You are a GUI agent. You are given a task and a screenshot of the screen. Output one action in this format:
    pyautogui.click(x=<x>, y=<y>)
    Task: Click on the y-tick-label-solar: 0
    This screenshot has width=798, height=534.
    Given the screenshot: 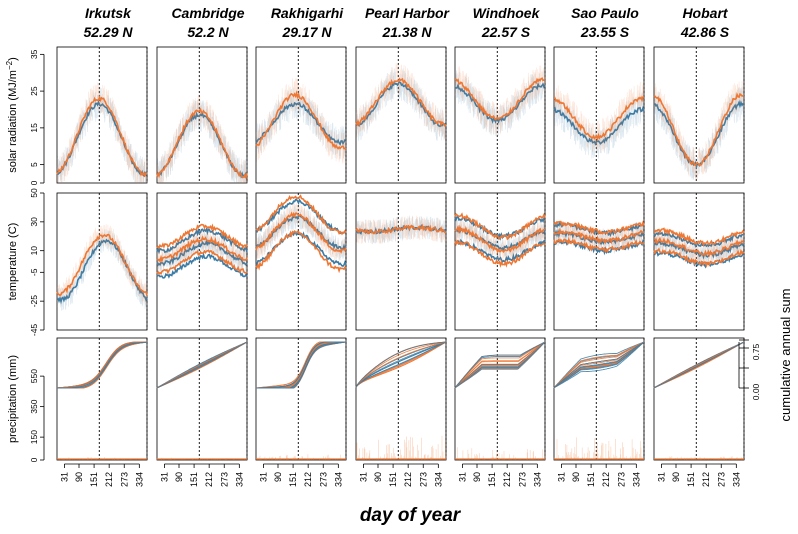 What is the action you would take?
    pyautogui.click(x=34, y=182)
    